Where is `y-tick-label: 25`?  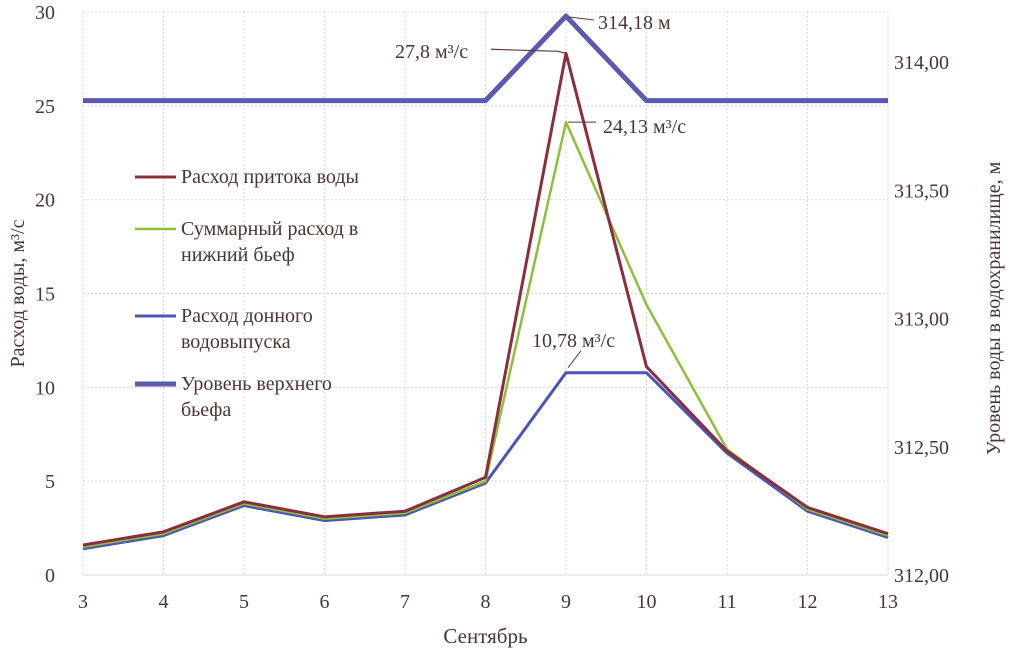 y-tick-label: 25 is located at coordinates (45, 107).